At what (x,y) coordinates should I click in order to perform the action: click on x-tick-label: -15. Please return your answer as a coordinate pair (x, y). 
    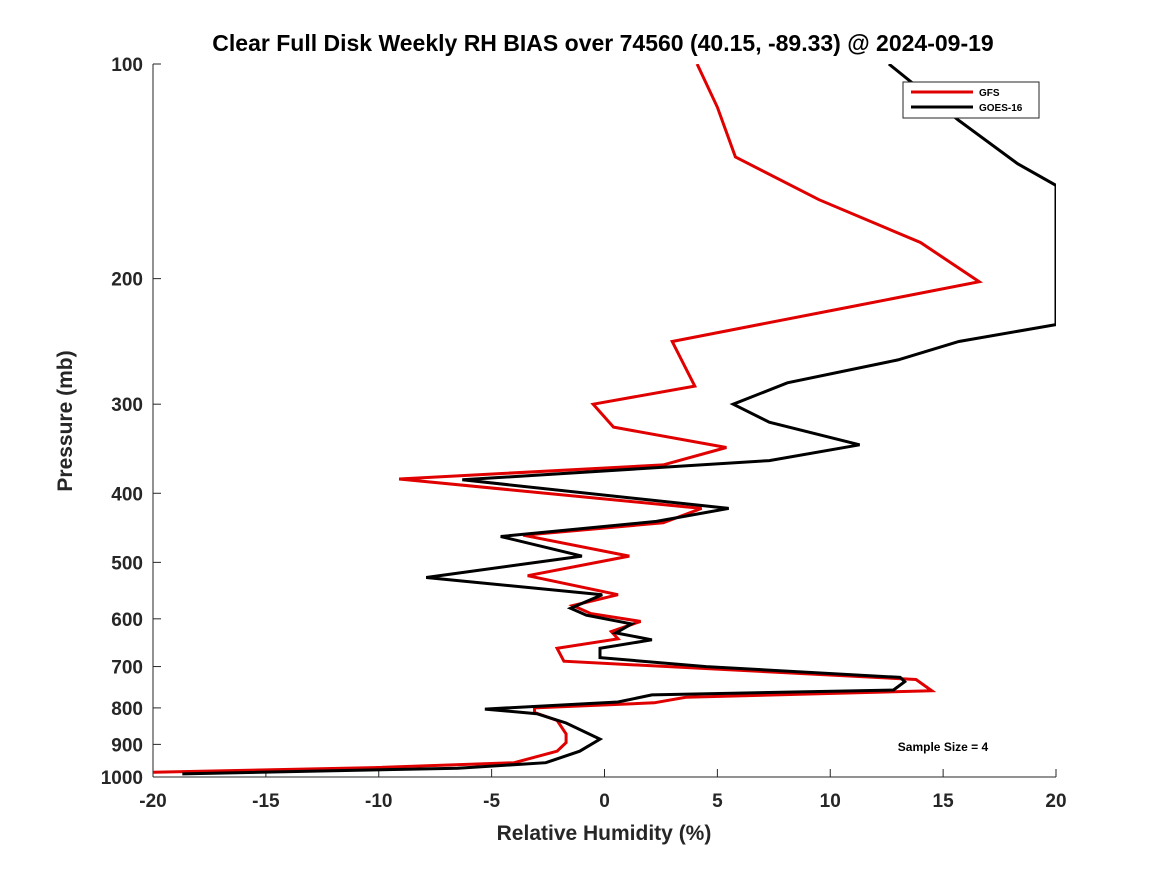
    Looking at the image, I should click on (266, 801).